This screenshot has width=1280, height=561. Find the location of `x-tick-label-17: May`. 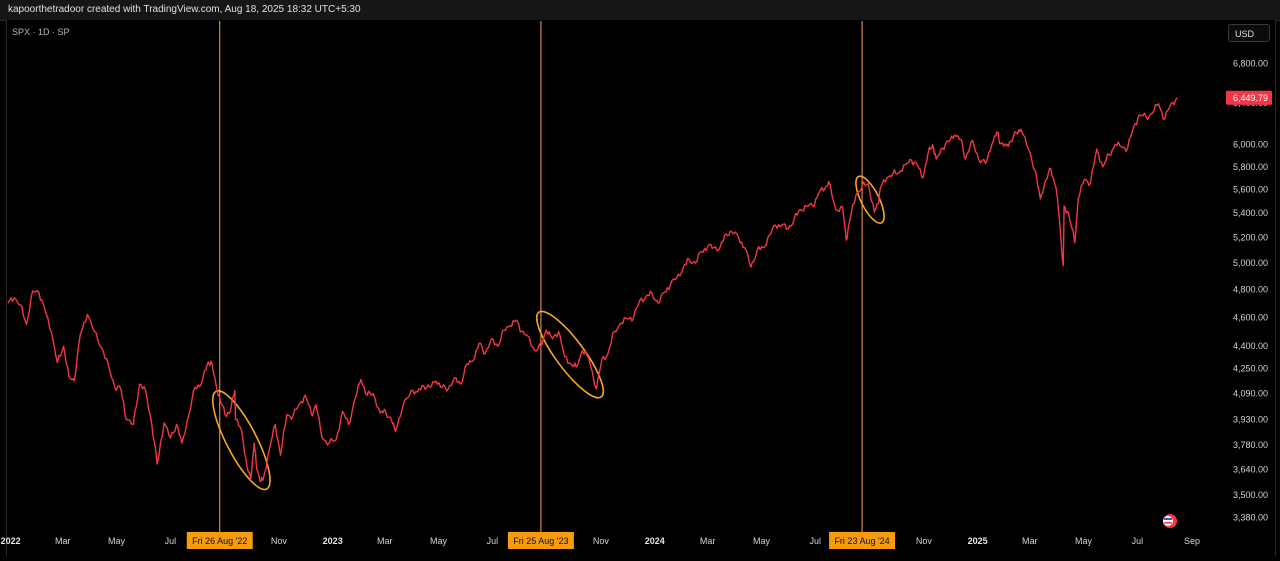

x-tick-label-17: May is located at coordinates (1084, 541).